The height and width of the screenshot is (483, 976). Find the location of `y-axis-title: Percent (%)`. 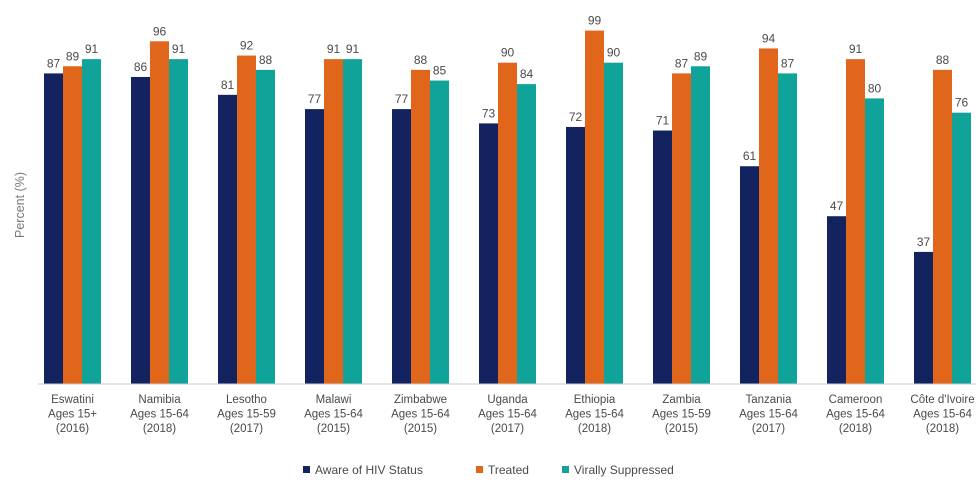

y-axis-title: Percent (%) is located at coordinates (20, 205).